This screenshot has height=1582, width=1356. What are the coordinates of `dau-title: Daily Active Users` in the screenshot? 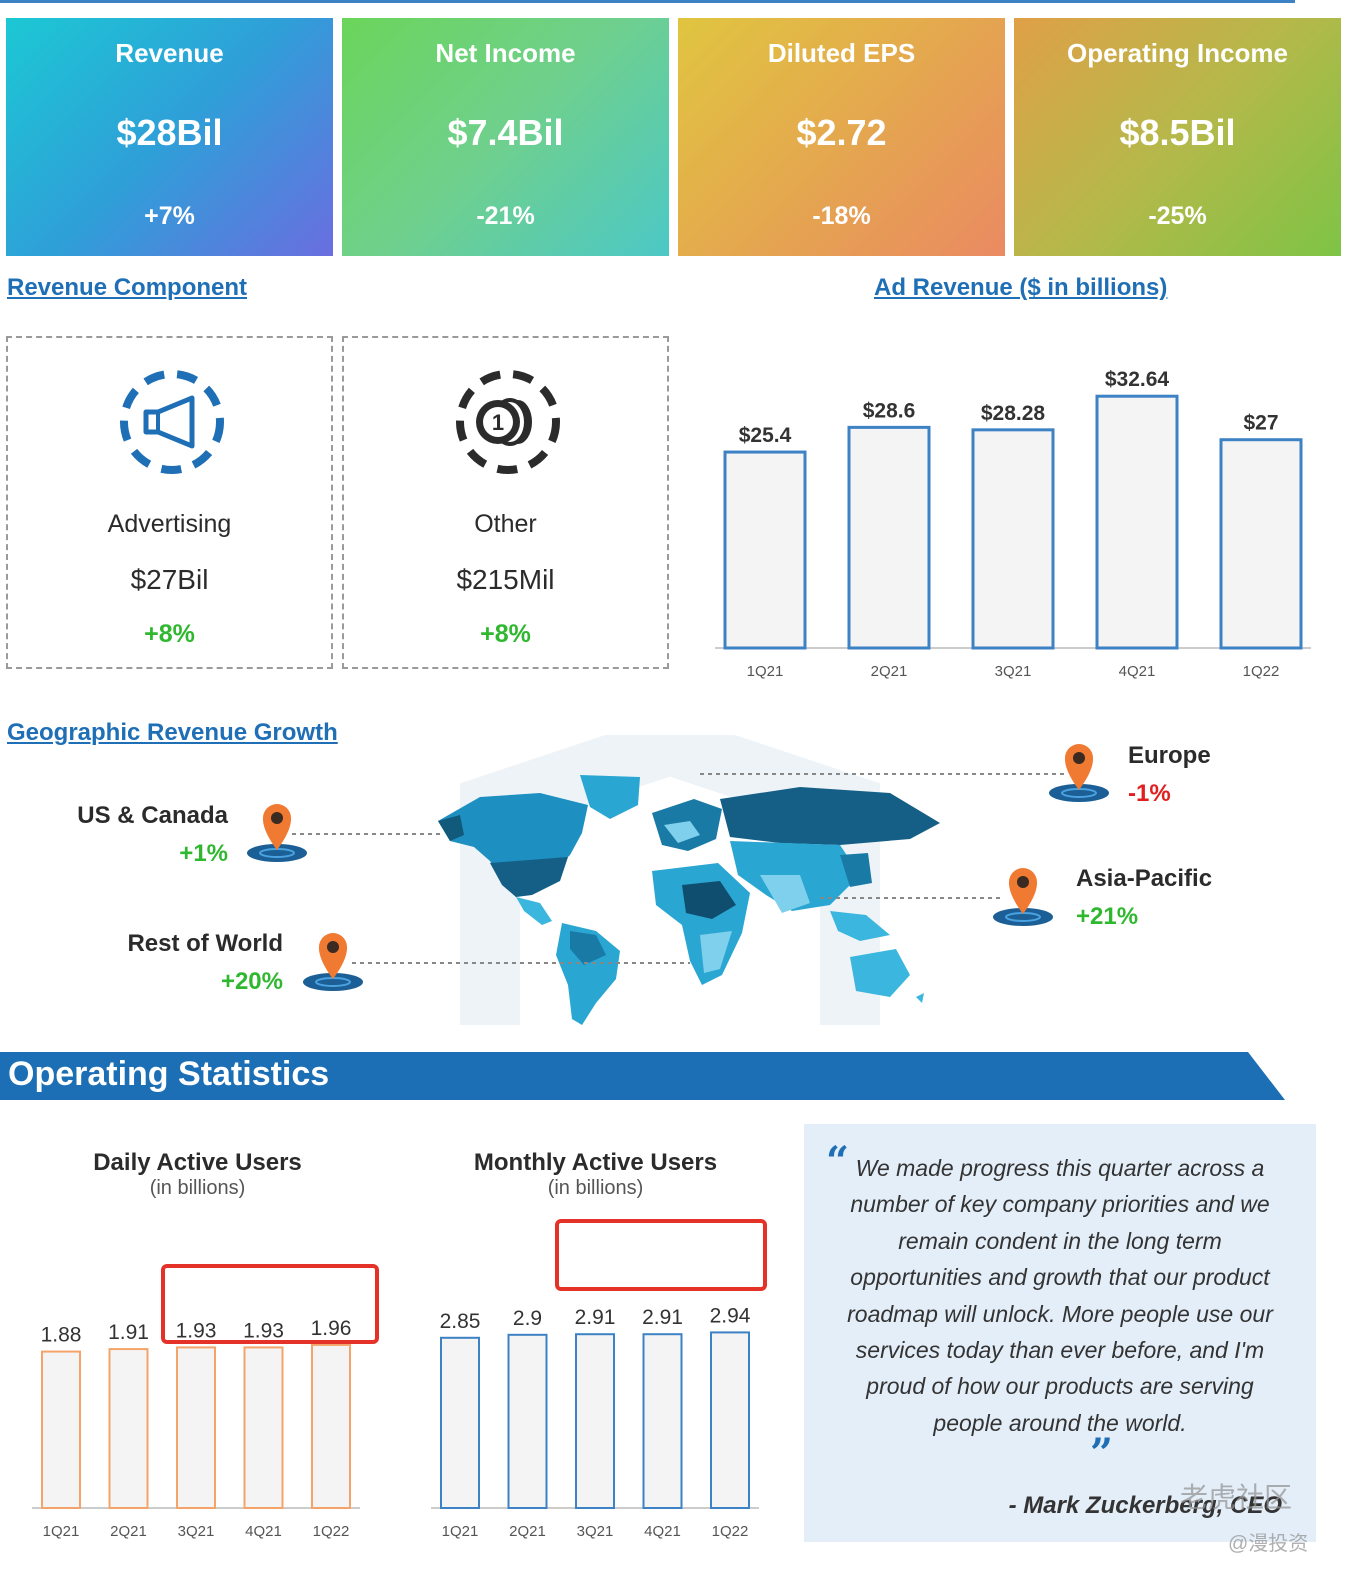 It's located at (197, 1162).